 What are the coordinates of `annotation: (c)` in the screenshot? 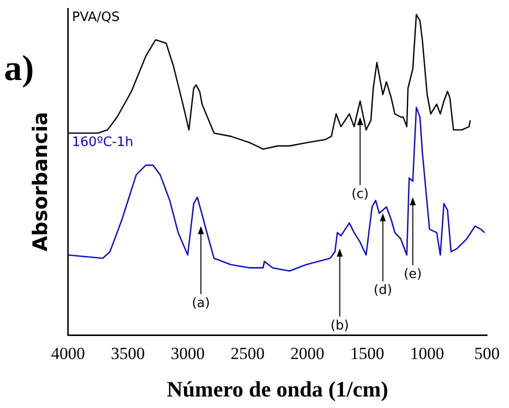 It's located at (360, 194).